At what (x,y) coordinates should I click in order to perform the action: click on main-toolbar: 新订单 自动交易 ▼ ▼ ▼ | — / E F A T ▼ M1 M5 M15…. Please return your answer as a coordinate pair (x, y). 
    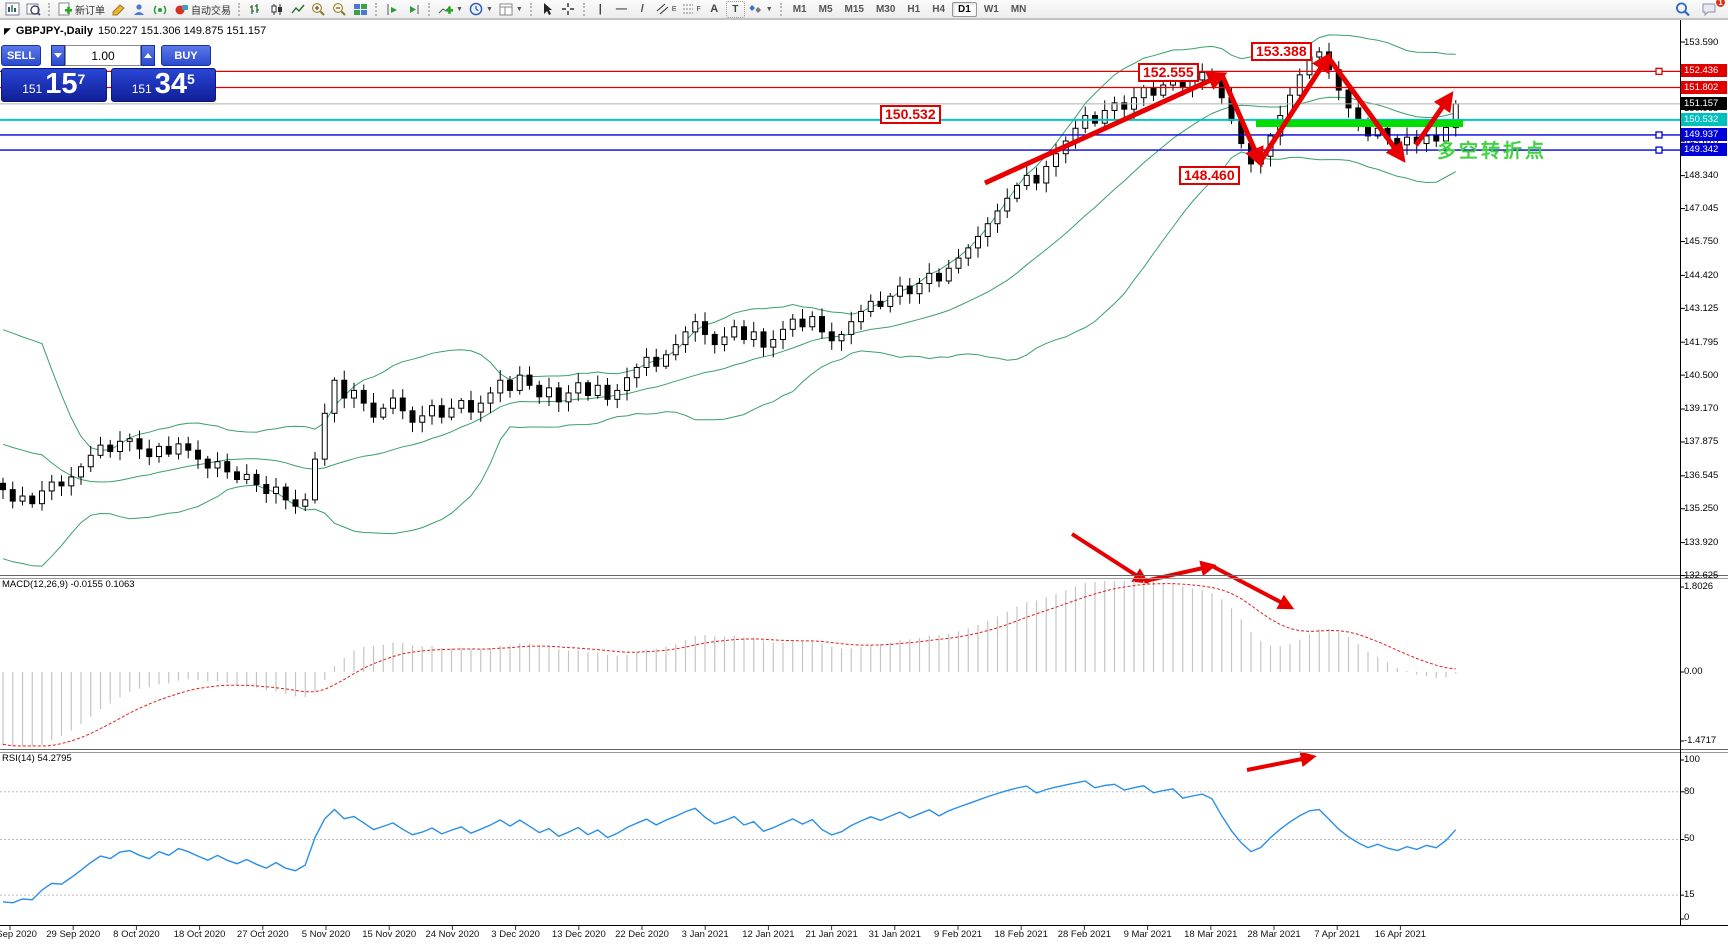
    Looking at the image, I should click on (864, 9).